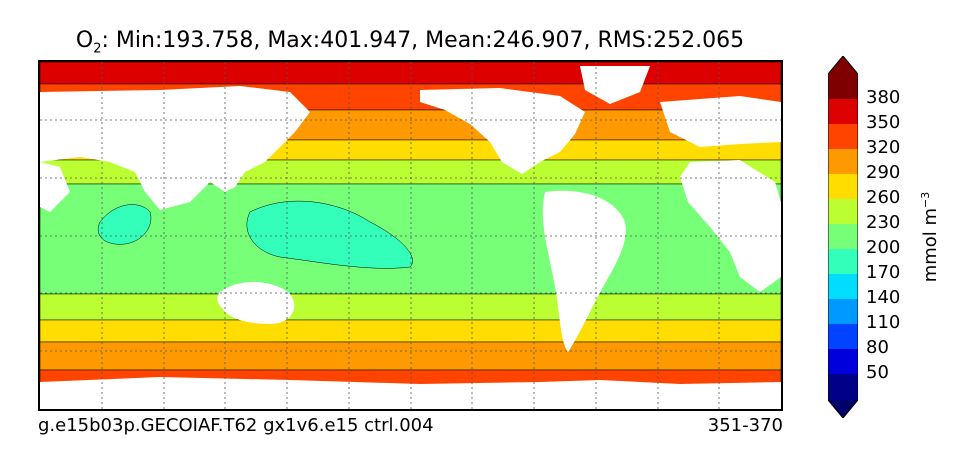 The width and height of the screenshot is (967, 466). What do you see at coordinates (410, 356) in the screenshot?
I see `band-south-high` at bounding box center [410, 356].